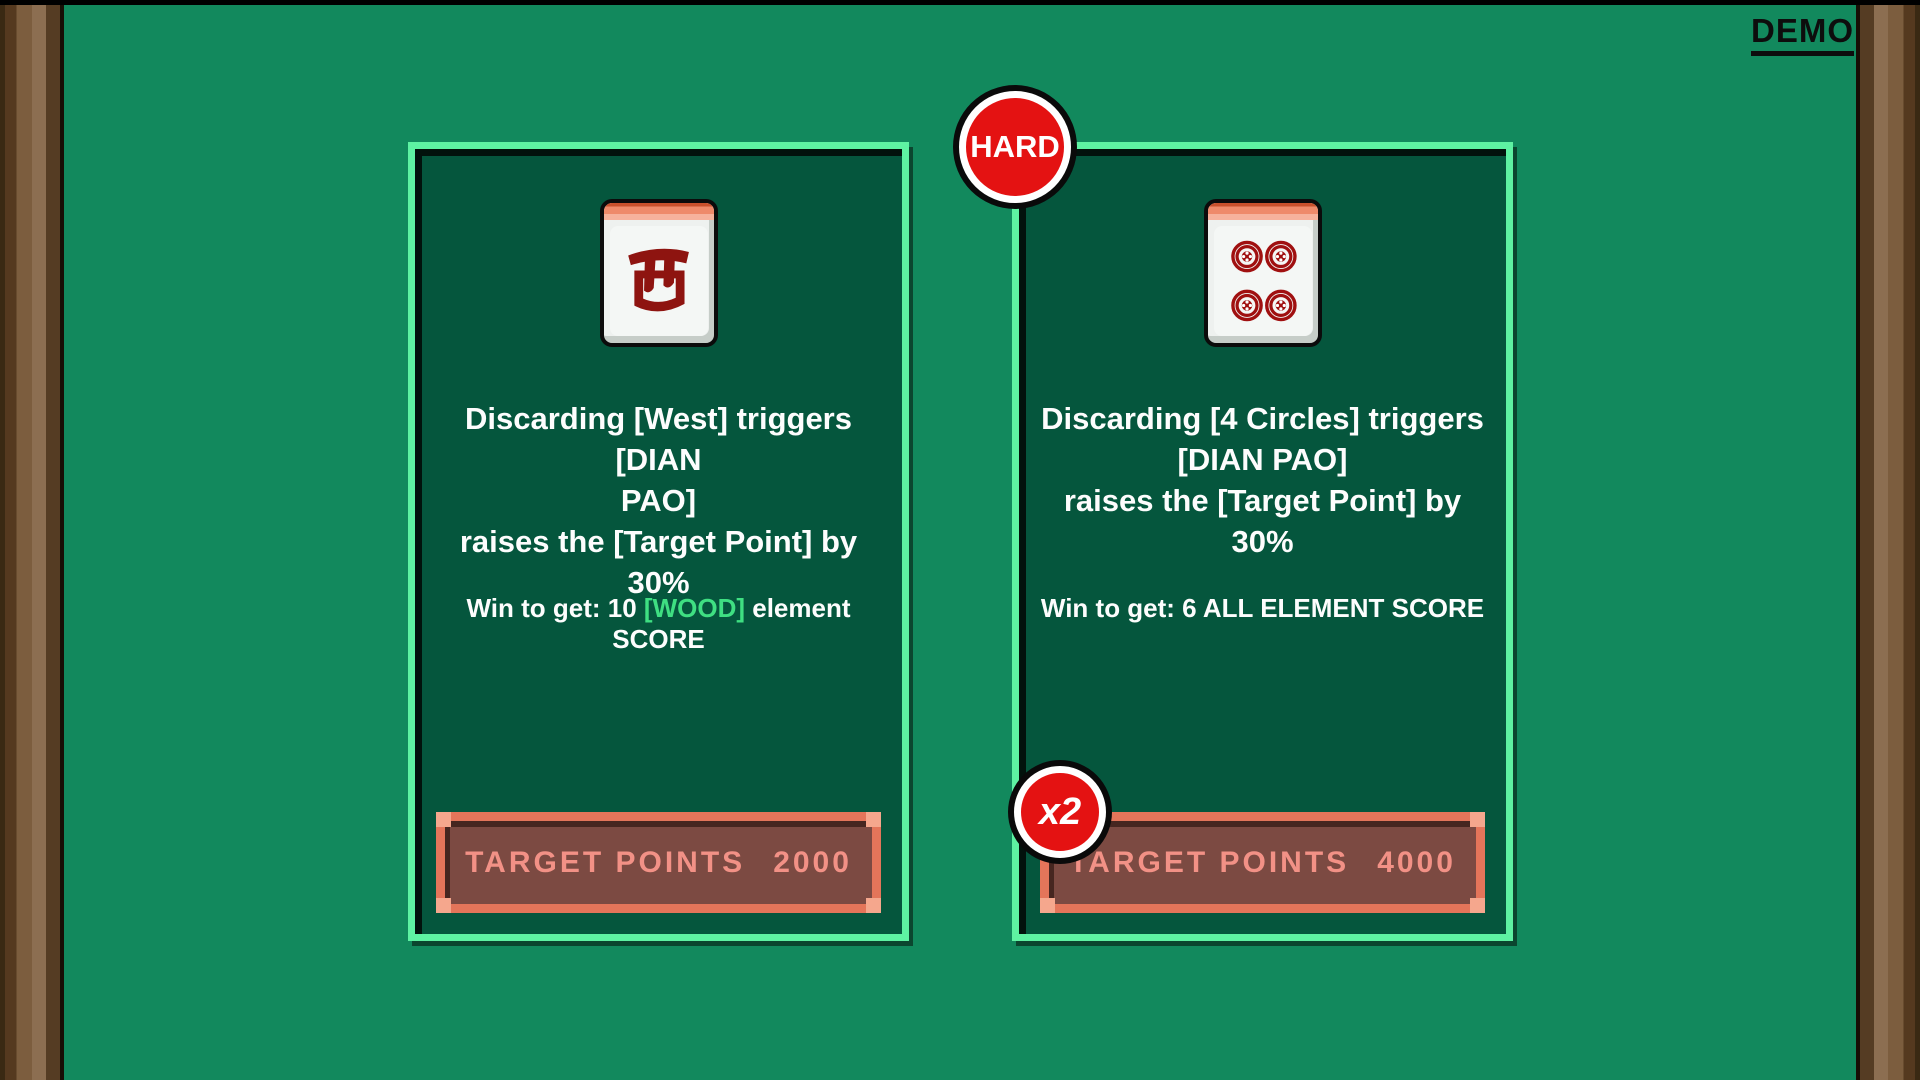  What do you see at coordinates (1262, 459) in the screenshot?
I see `desc-line: [DIAN PAO]` at bounding box center [1262, 459].